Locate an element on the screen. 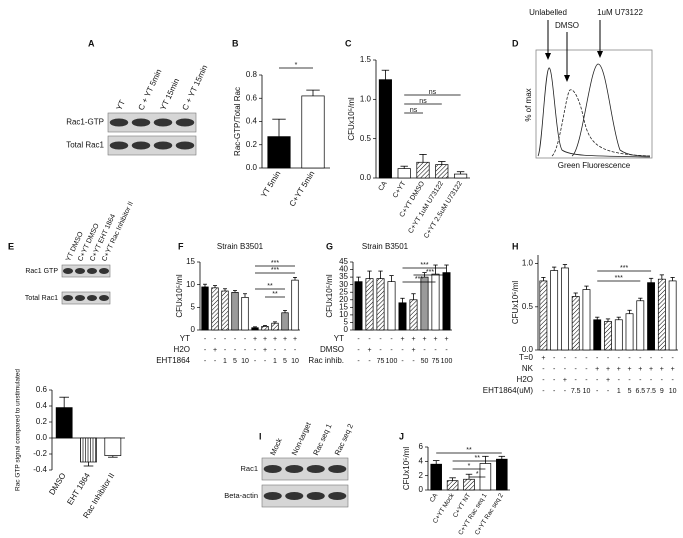  condition-label: DMSO is located at coordinates (332, 349).